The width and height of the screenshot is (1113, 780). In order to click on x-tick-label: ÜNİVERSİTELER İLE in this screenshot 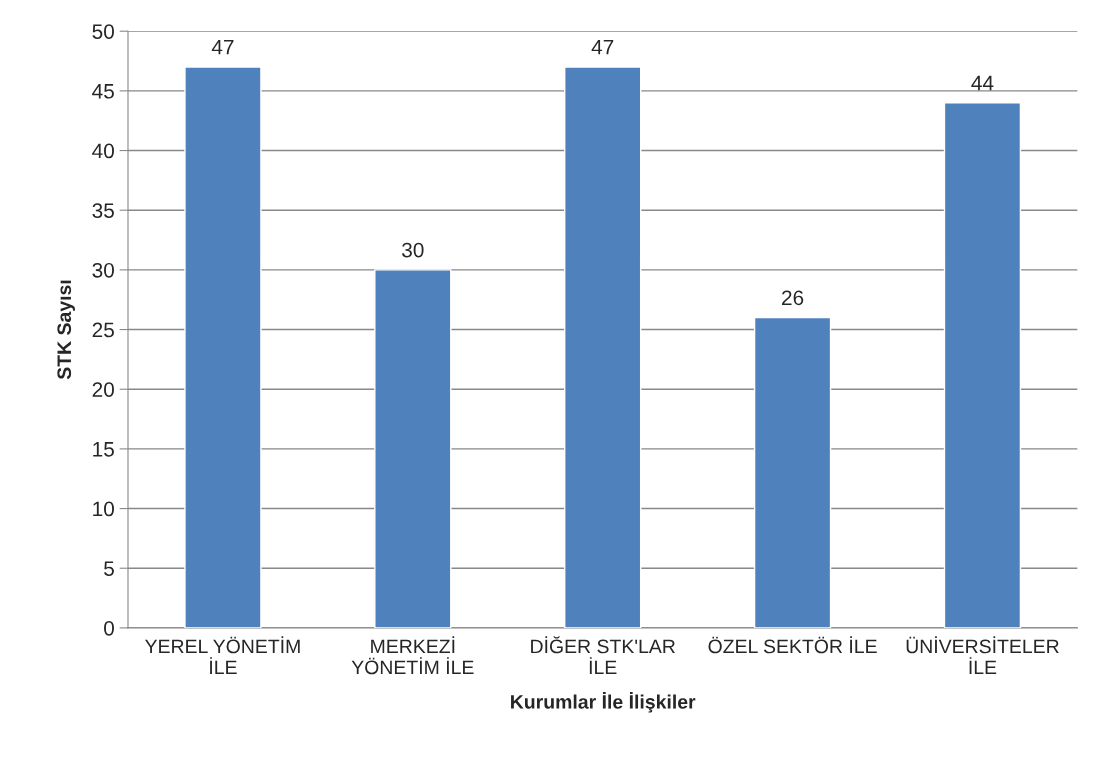, I will do `click(982, 655)`.